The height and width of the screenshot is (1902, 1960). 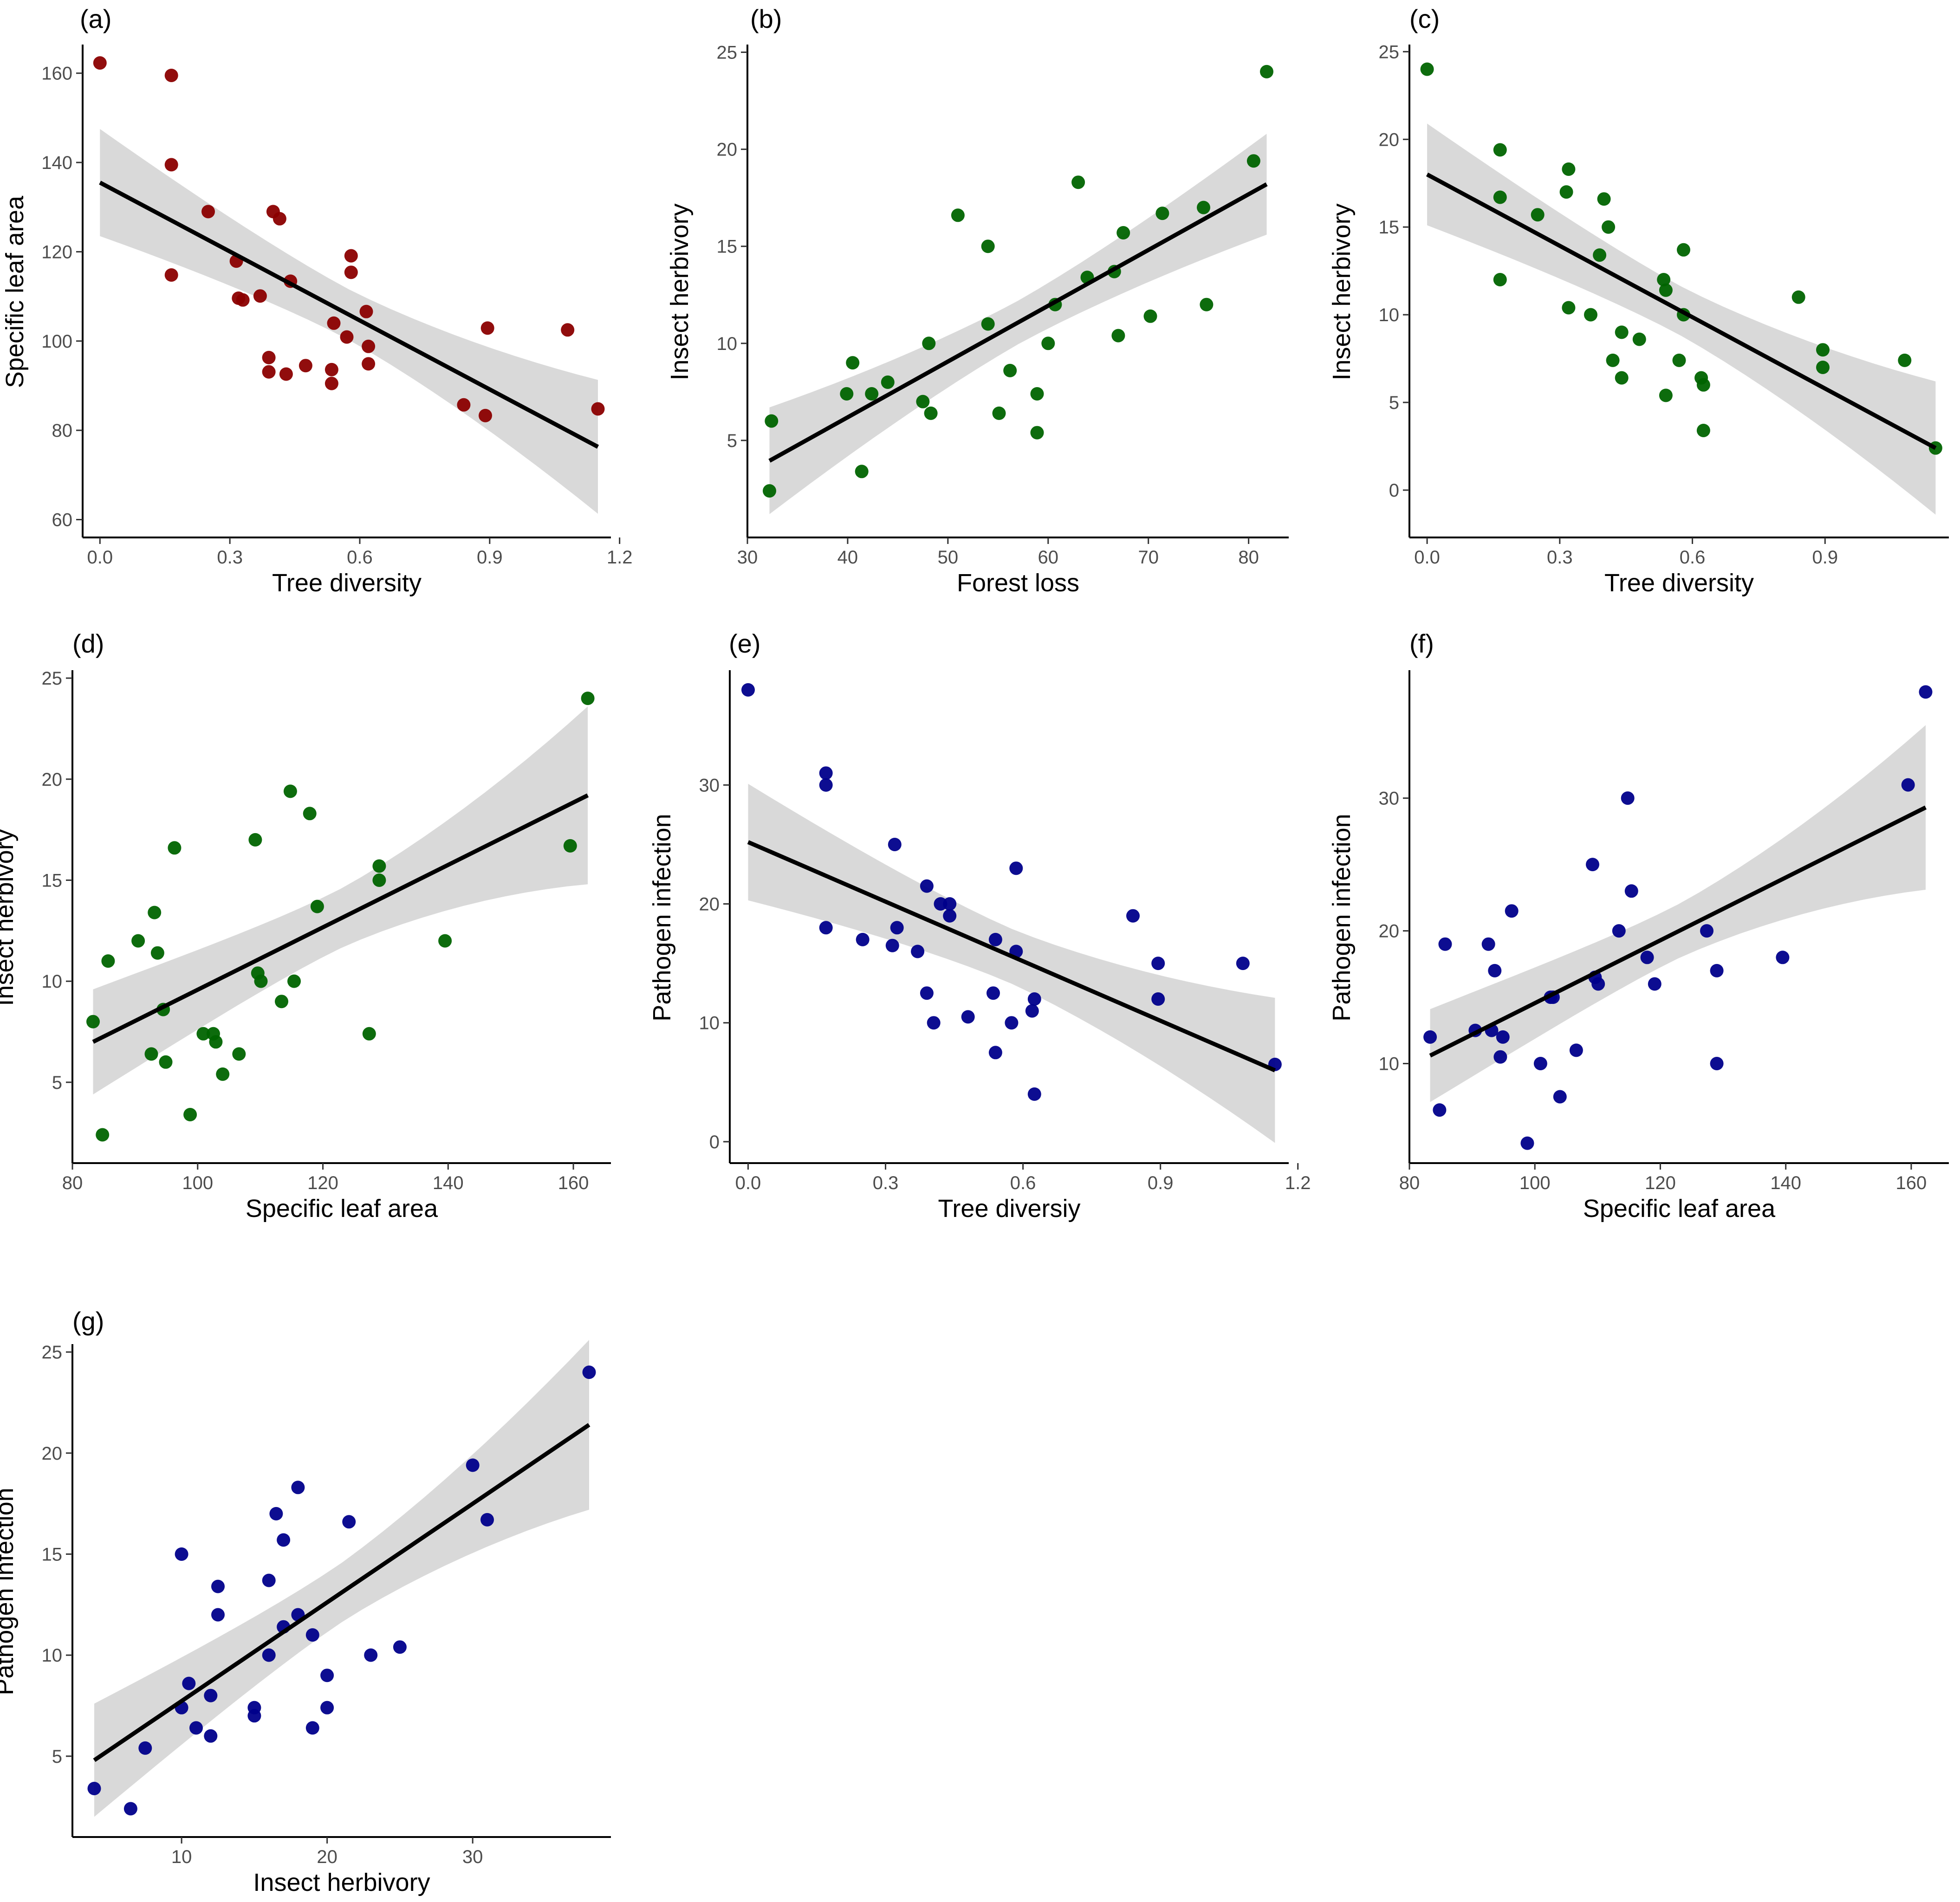 I want to click on y-tick-label: 15, so click(x=727, y=247).